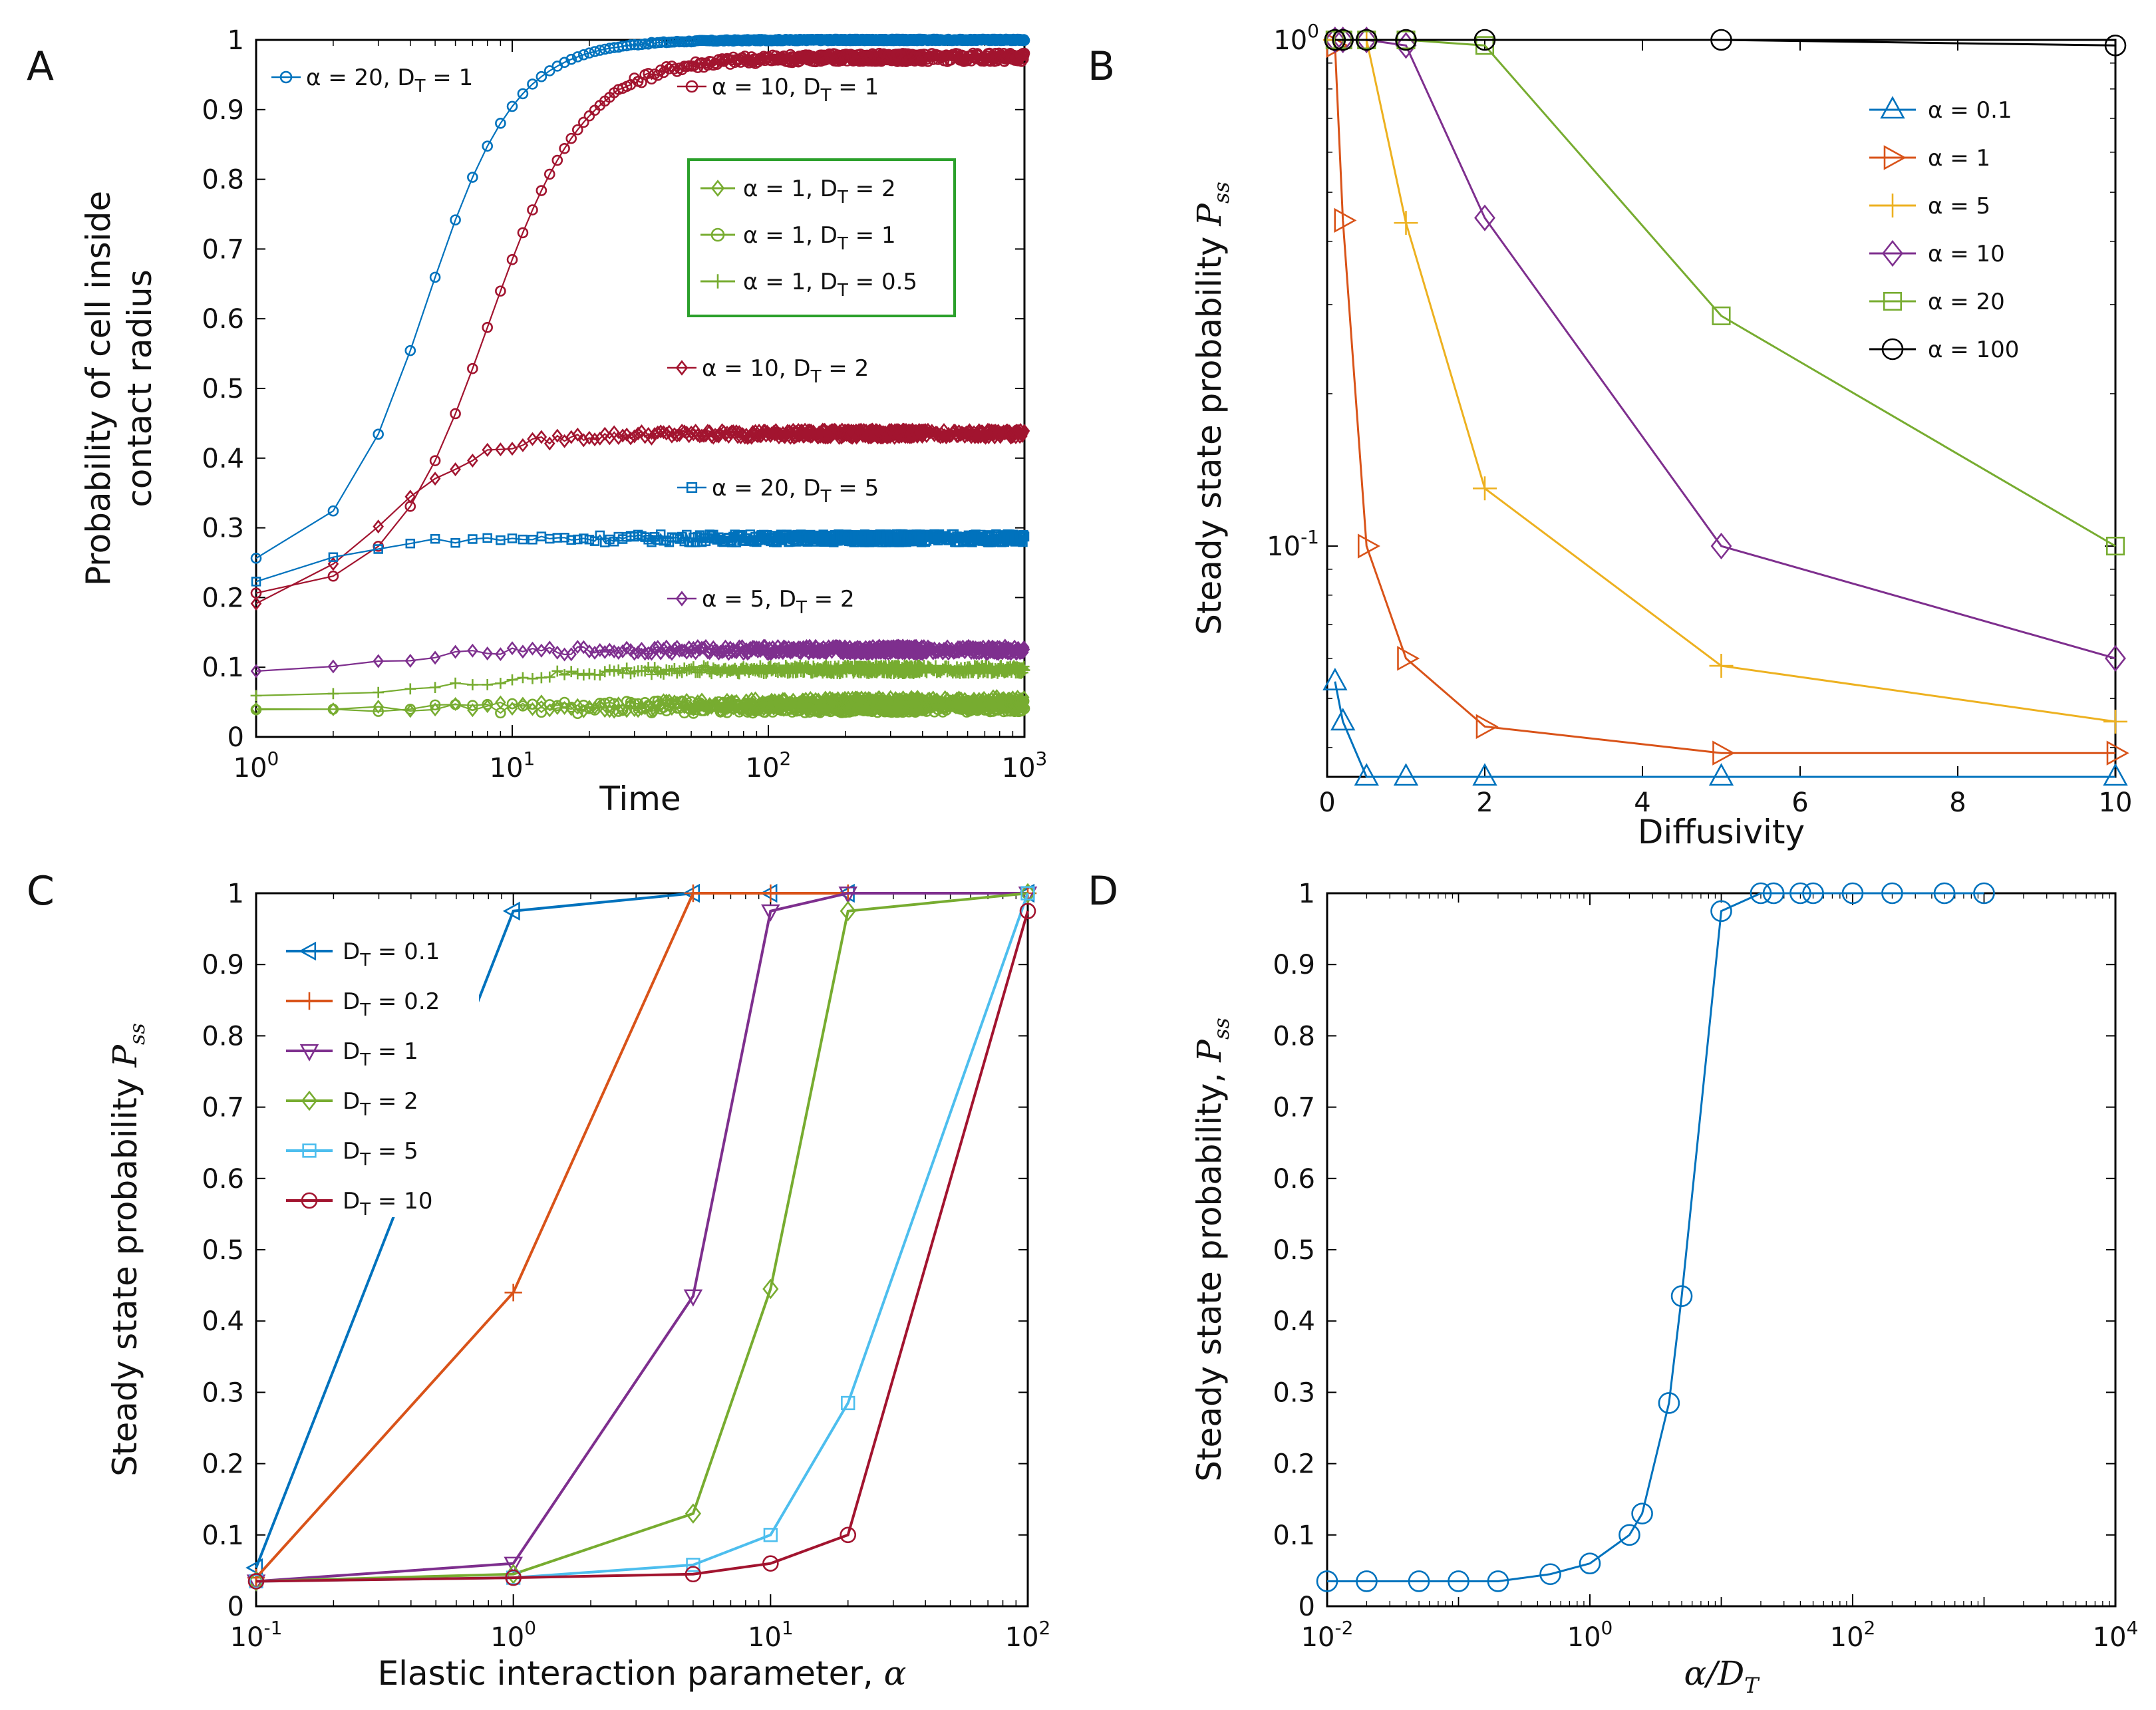  I want to click on legend-label: DT = 0.1, so click(391, 954).